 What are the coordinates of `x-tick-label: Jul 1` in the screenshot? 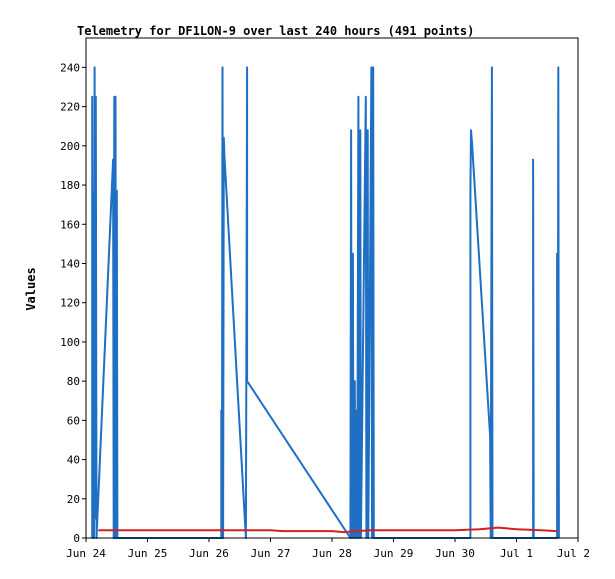 It's located at (516, 553).